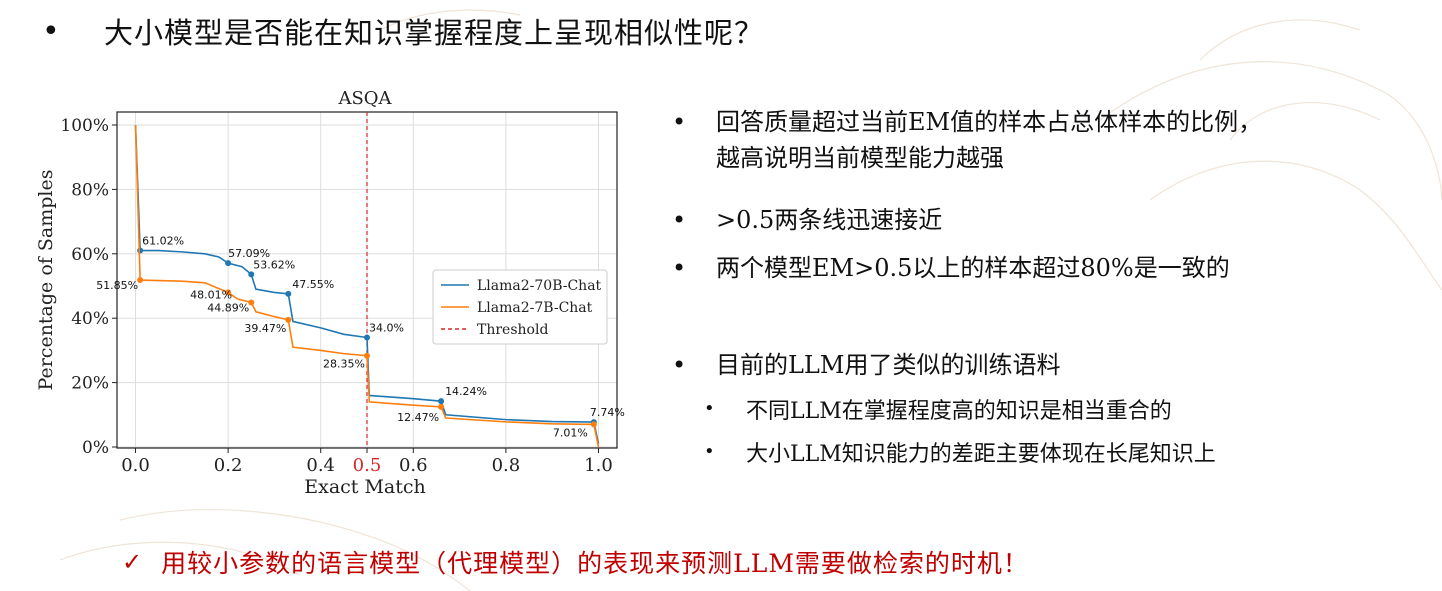 The width and height of the screenshot is (1442, 591). What do you see at coordinates (989, 158) in the screenshot?
I see `bullet-1-line-2: 越高说明当前模型能力越强` at bounding box center [989, 158].